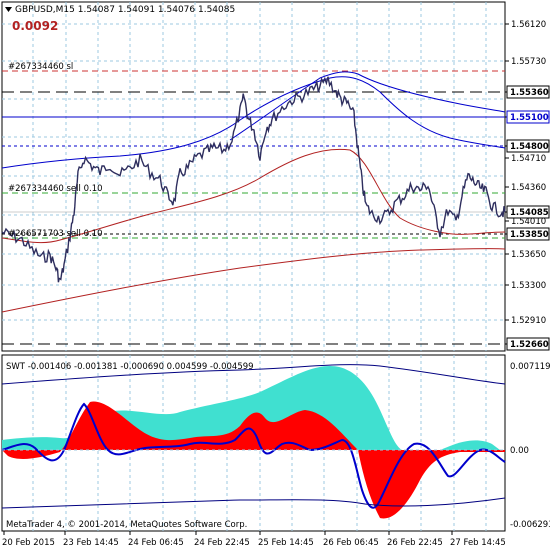 This screenshot has height=550, width=550. What do you see at coordinates (528, 62) in the screenshot?
I see `price-axis-label: 1.55730` at bounding box center [528, 62].